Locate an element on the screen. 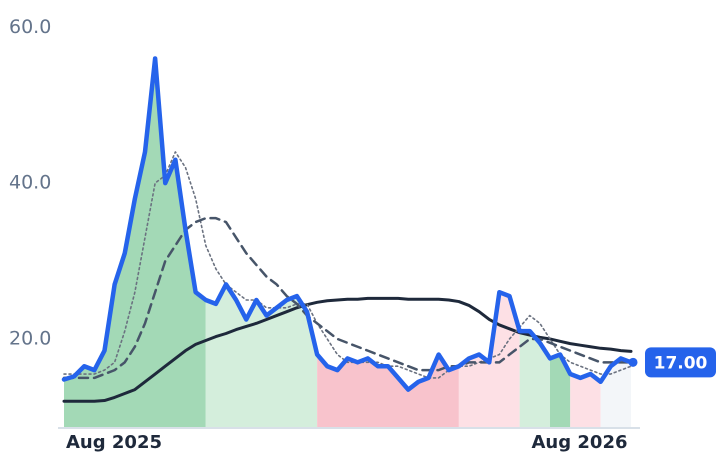 This screenshot has width=718, height=464. last-point is located at coordinates (633, 362).